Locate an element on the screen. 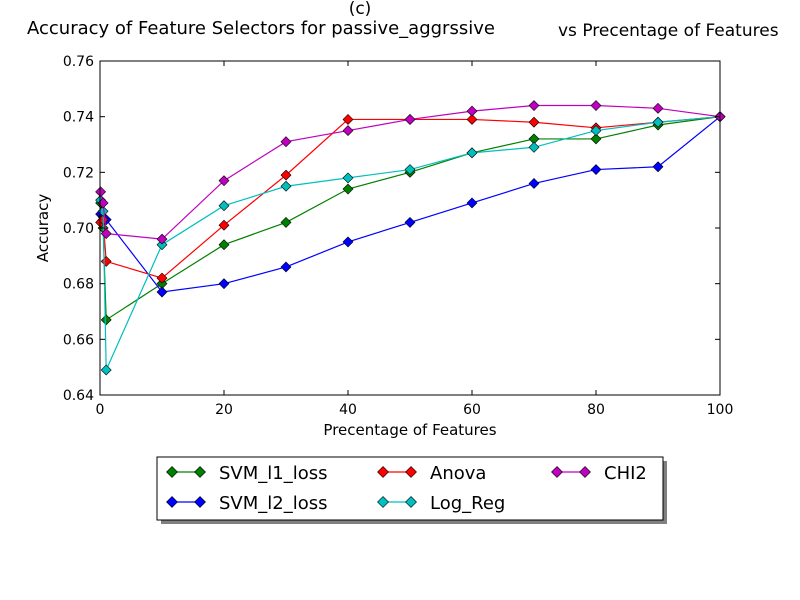 This screenshot has height=600, width=800. y-tick-label: 0.70 is located at coordinates (78, 229).